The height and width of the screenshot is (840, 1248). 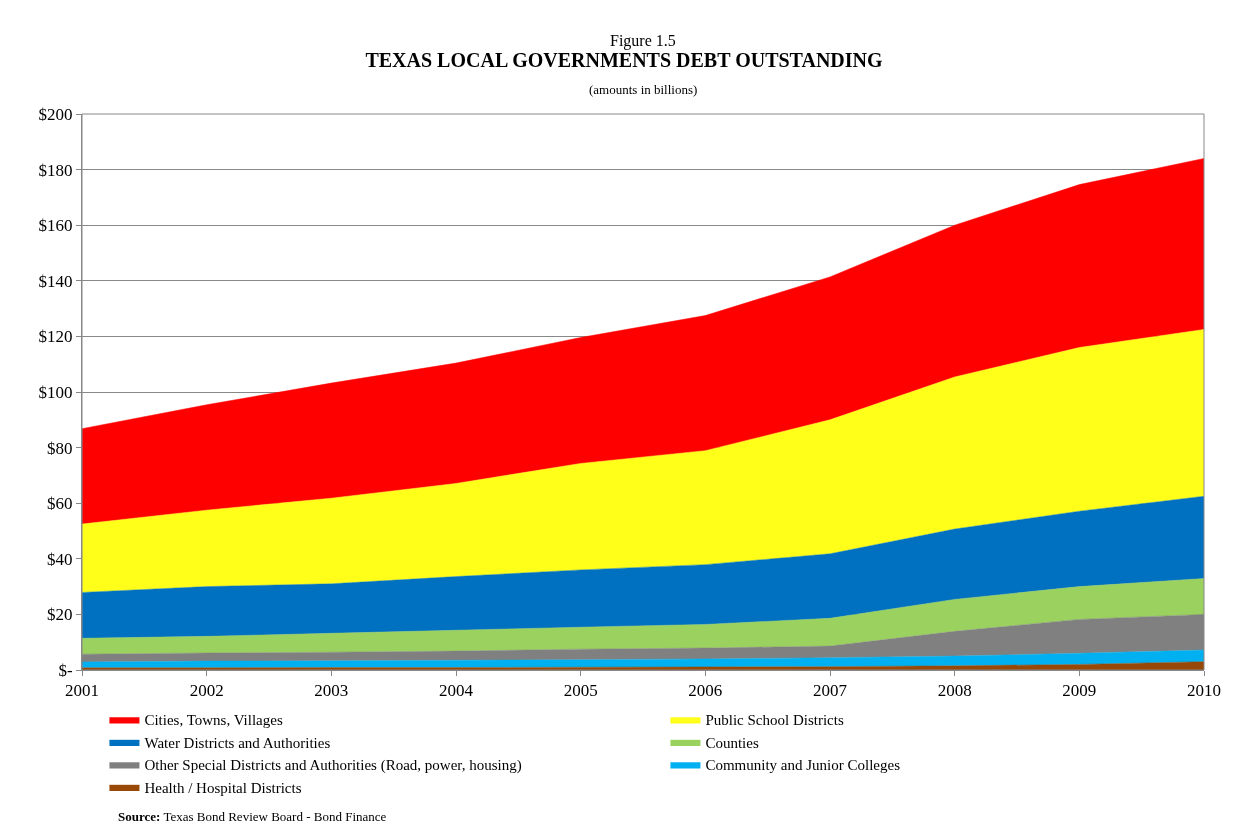 What do you see at coordinates (60, 559) in the screenshot?
I see `y-tick-label: $40` at bounding box center [60, 559].